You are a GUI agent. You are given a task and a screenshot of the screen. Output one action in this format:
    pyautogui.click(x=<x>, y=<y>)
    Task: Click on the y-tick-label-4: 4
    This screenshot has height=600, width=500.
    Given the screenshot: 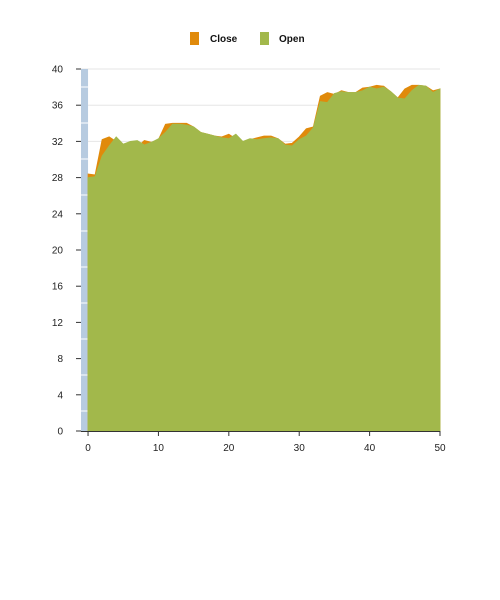 What is the action you would take?
    pyautogui.click(x=60, y=395)
    